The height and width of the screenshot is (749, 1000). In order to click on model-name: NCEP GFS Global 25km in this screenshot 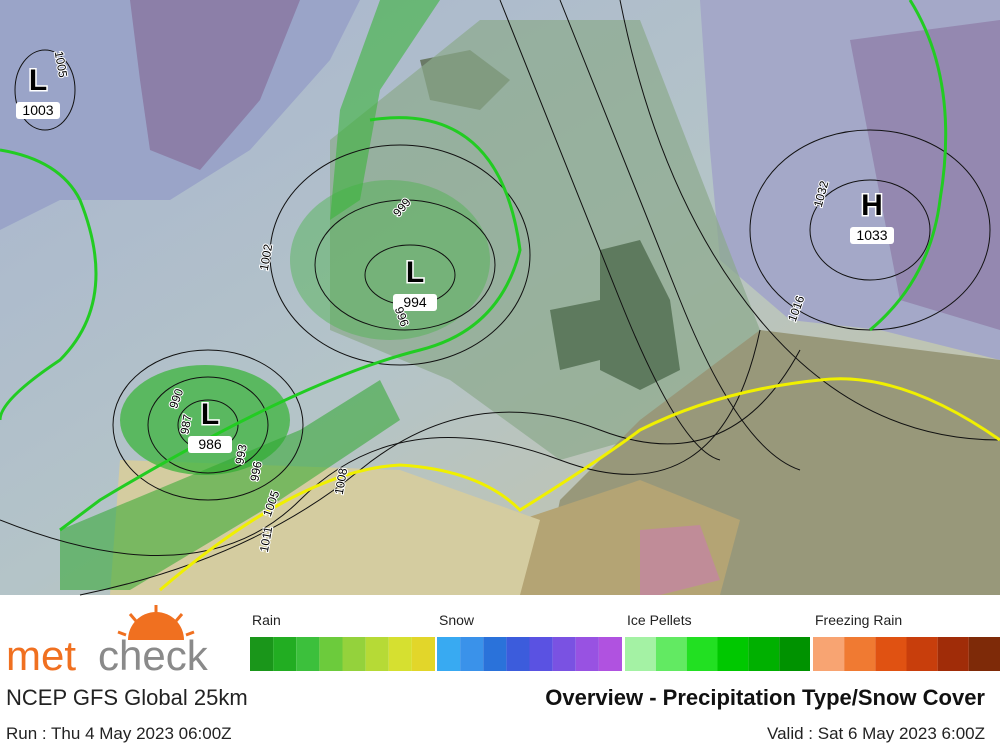, I will do `click(127, 697)`.